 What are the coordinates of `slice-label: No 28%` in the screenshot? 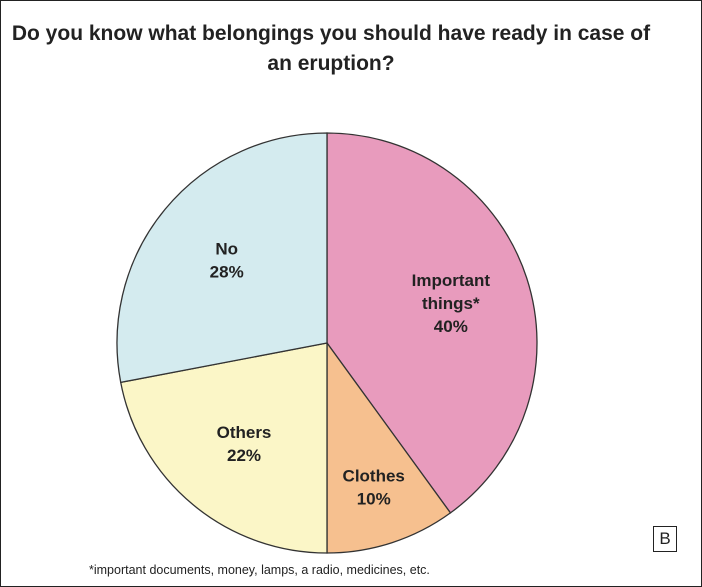 It's located at (227, 261).